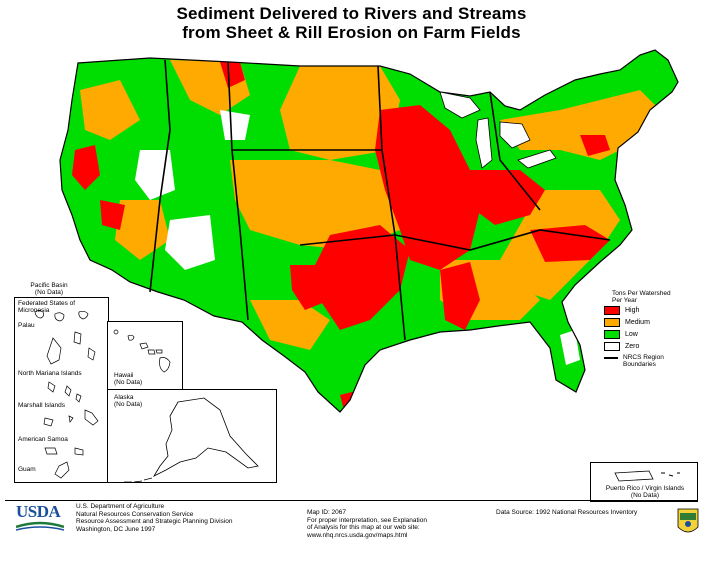  I want to click on legend-label-medium: Medium, so click(637, 322).